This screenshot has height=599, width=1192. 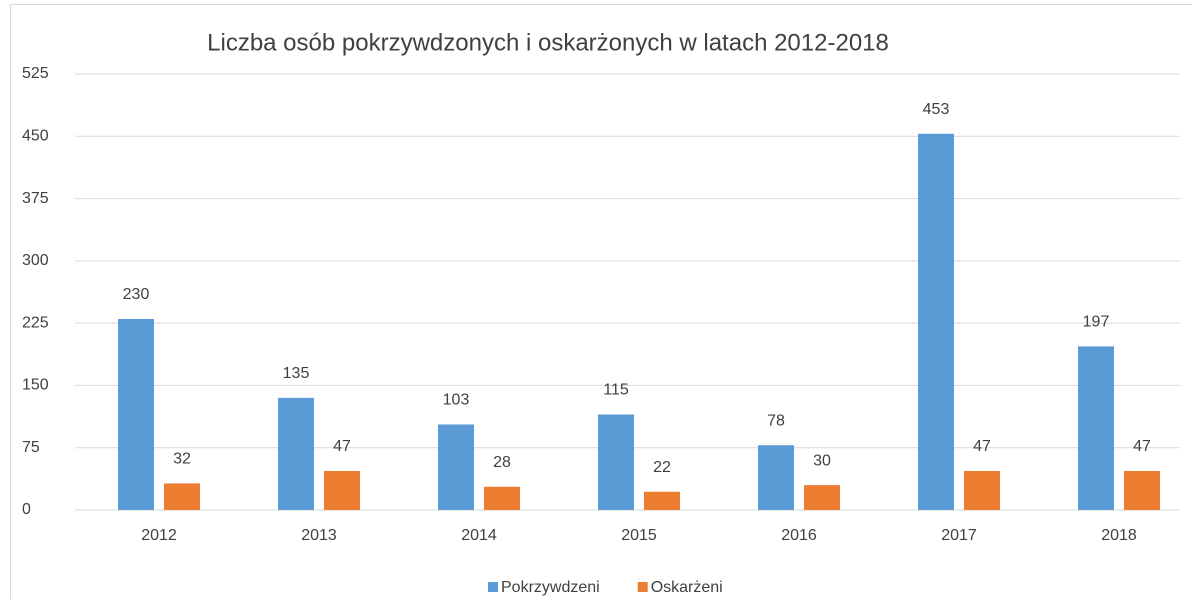 I want to click on y-tick-label: 450, so click(x=35, y=136).